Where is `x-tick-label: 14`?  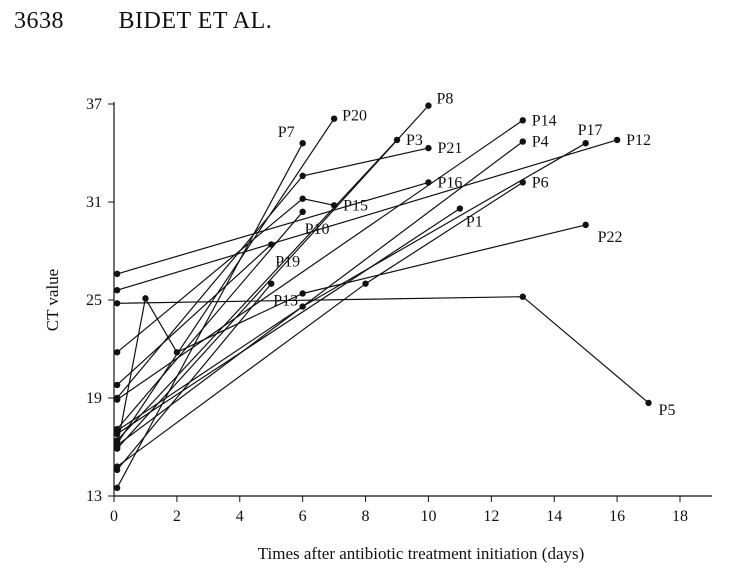 x-tick-label: 14 is located at coordinates (554, 516).